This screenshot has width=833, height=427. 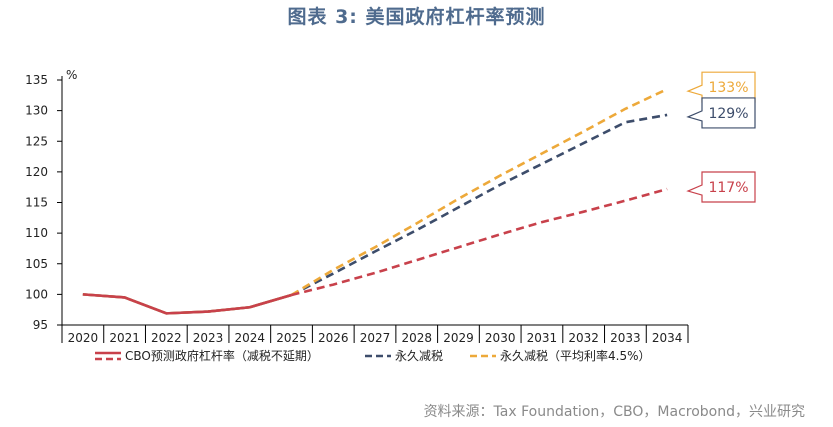 I want to click on y-tick-label: 105, so click(x=36, y=264).